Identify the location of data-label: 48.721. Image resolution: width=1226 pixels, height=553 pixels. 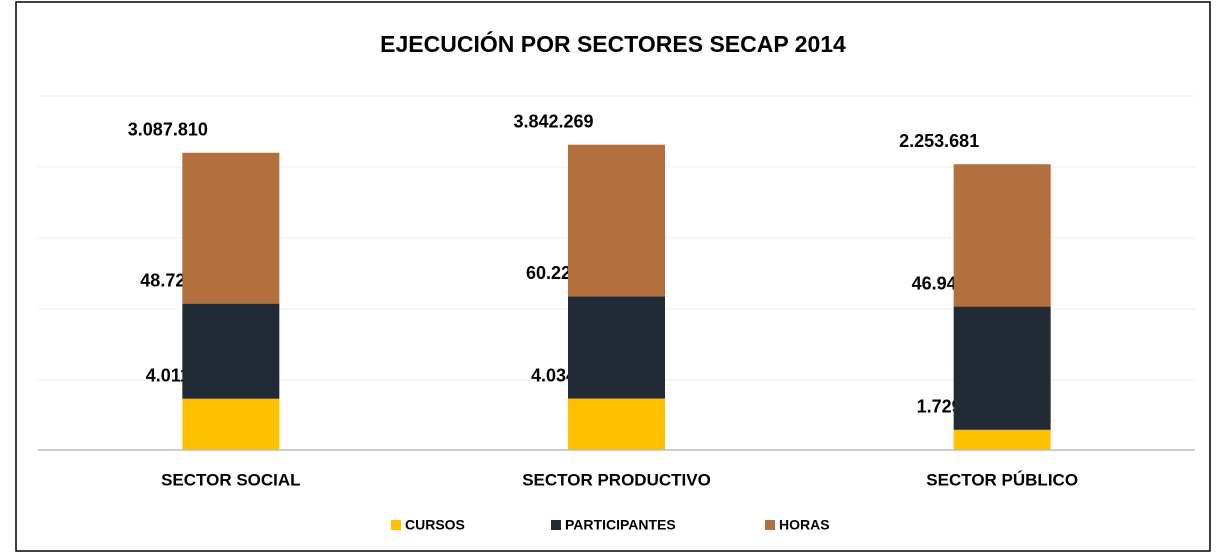
(167, 280).